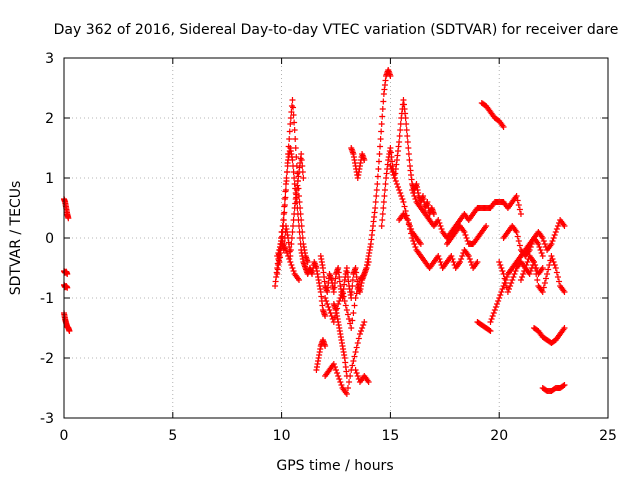  What do you see at coordinates (338, 436) in the screenshot?
I see `x-tick-labels: 0 5 10 15 20 25` at bounding box center [338, 436].